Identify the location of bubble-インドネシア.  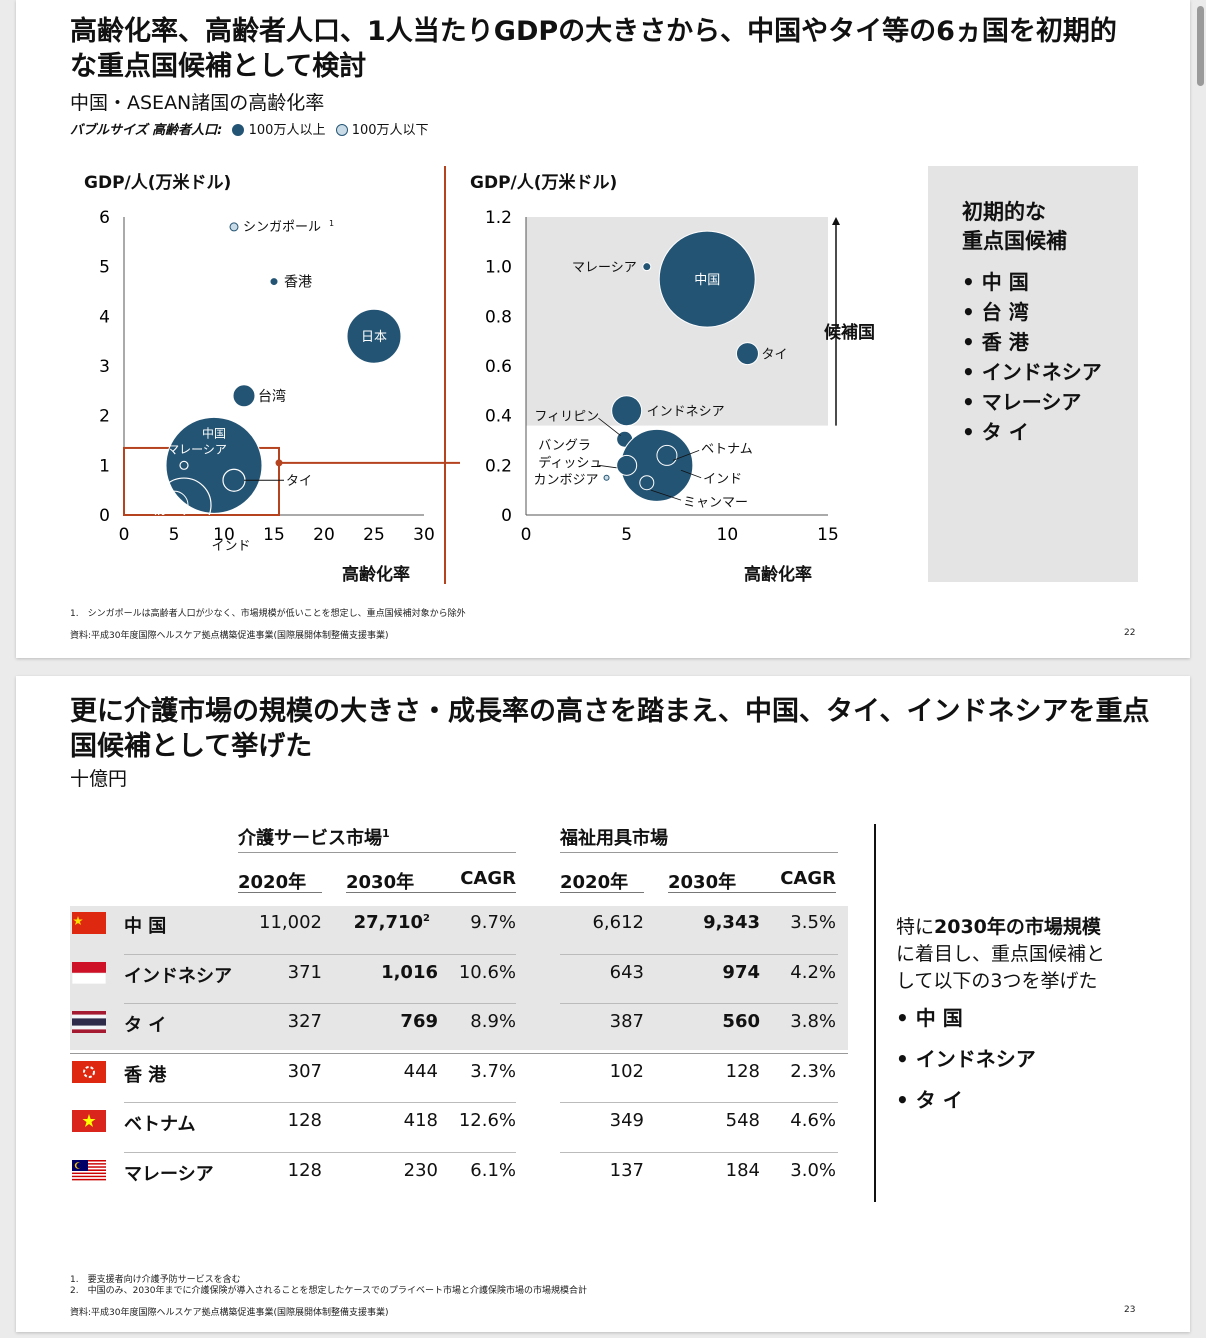
(627, 411).